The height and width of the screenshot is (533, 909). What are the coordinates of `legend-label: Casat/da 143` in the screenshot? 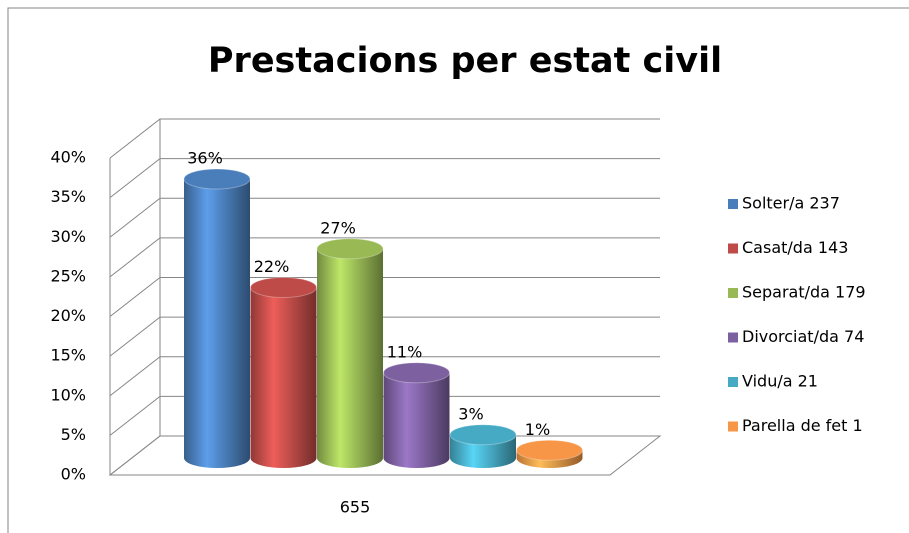 It's located at (795, 247).